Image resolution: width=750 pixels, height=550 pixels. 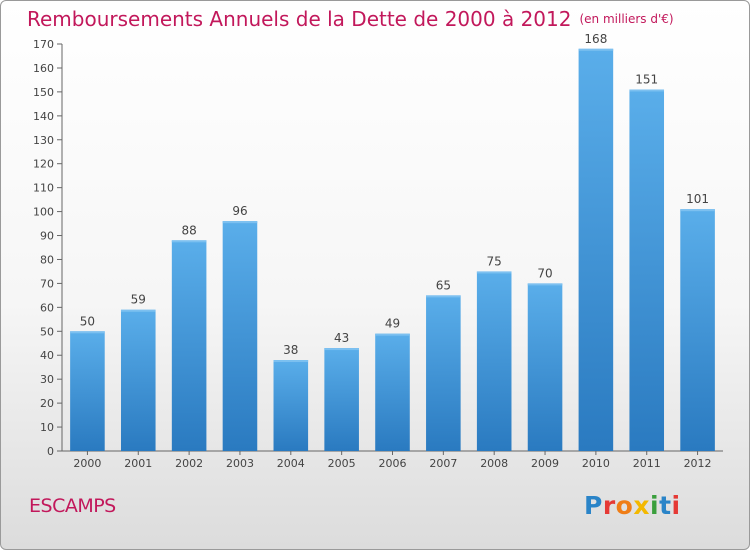 I want to click on value-label-2004: 38, so click(x=290, y=350).